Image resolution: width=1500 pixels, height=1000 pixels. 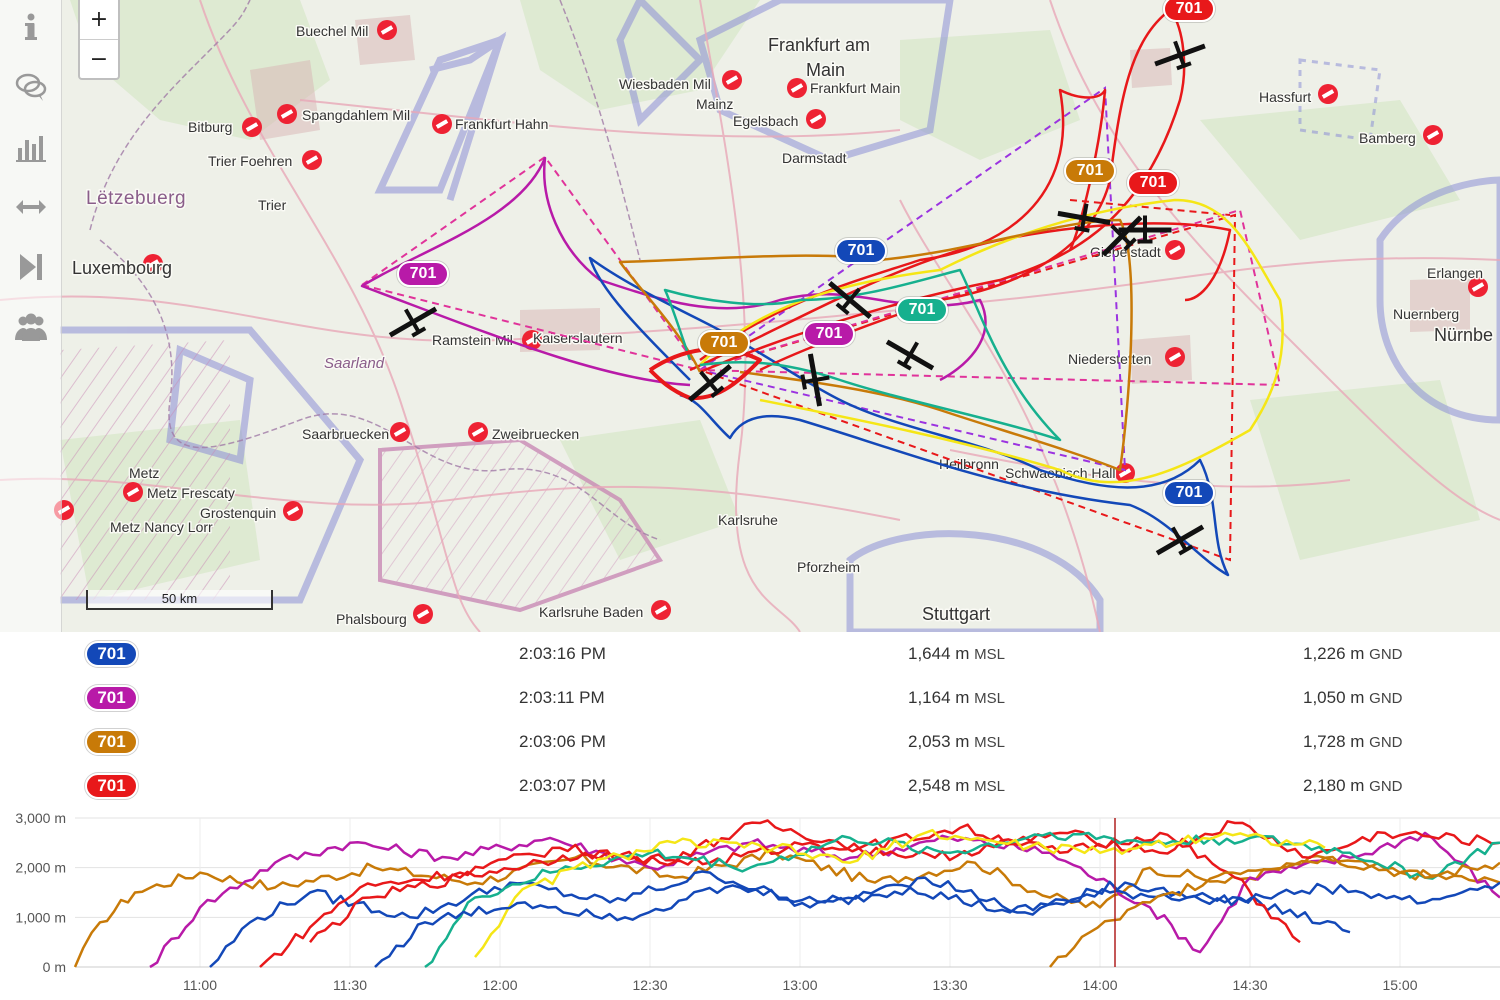 I want to click on place-label: Hassfurt, so click(x=1285, y=97).